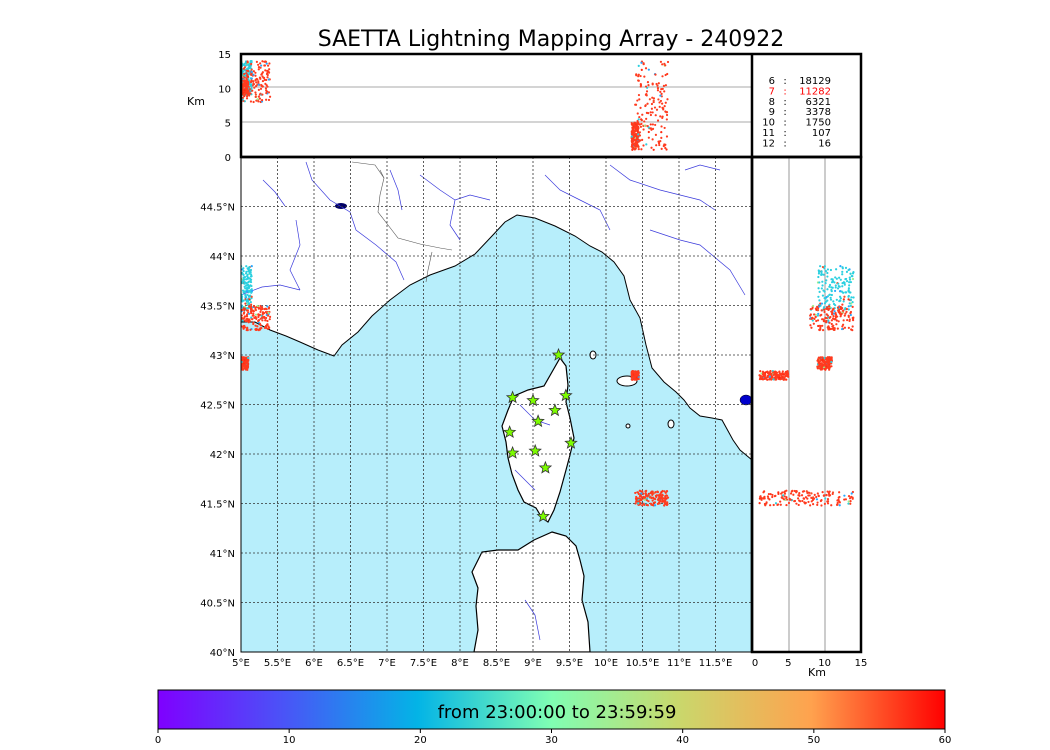  Describe the element at coordinates (241, 663) in the screenshot. I see `lon-tick-label: 5°E` at that location.